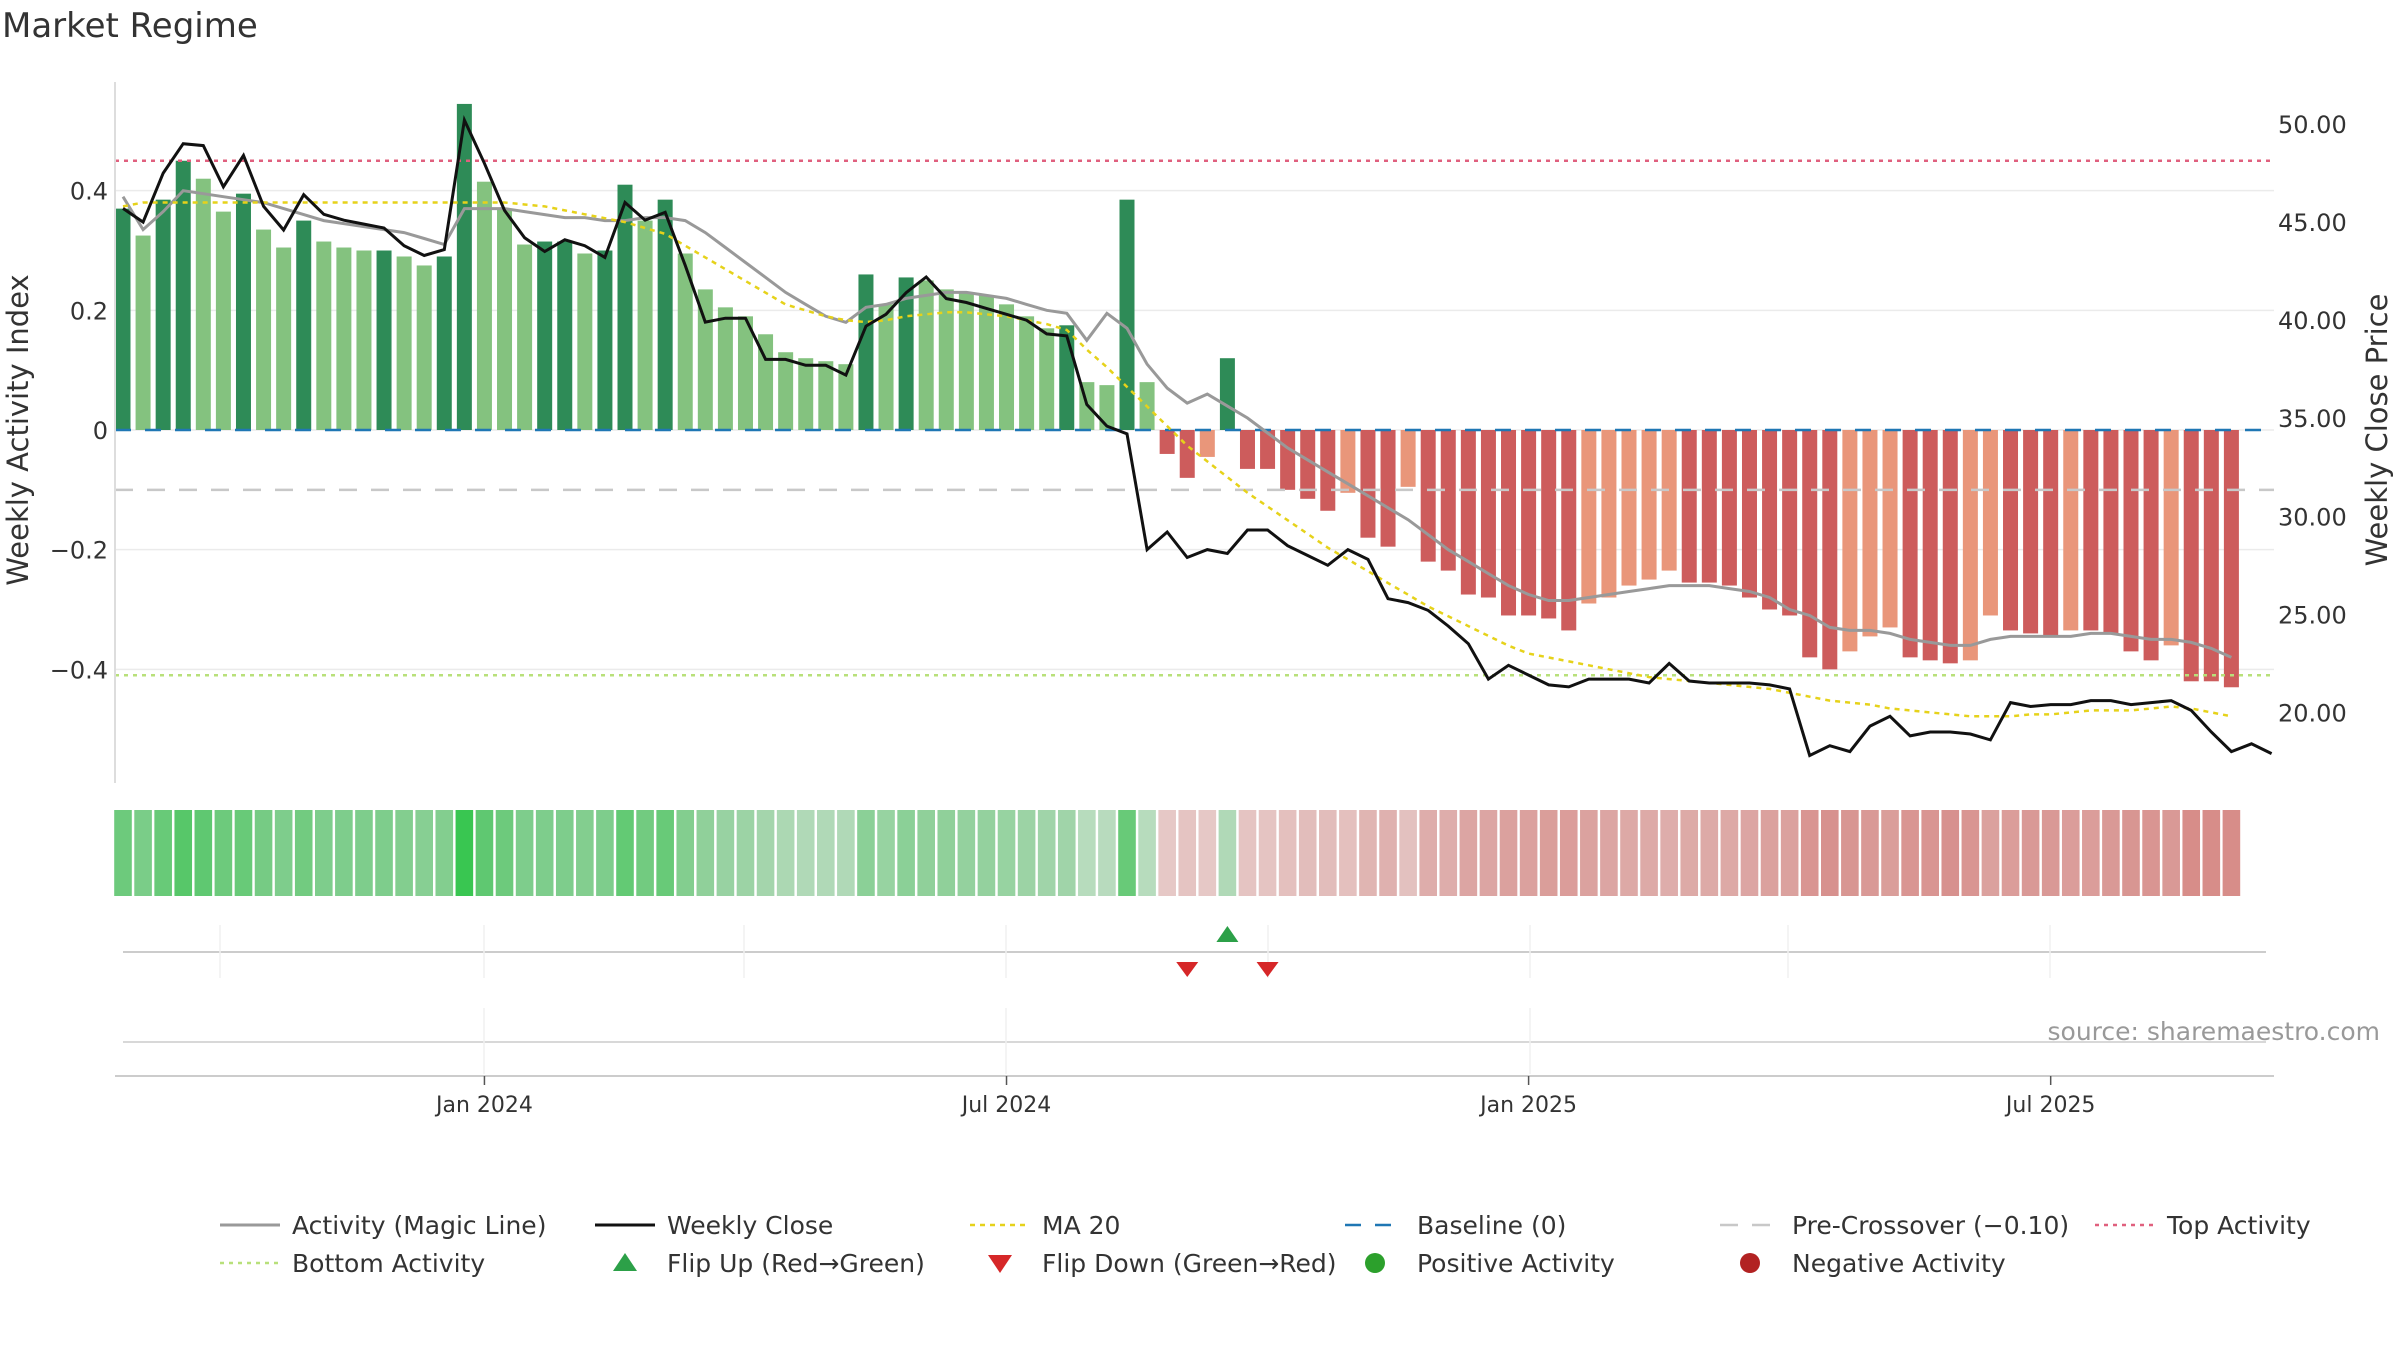 The image size is (2400, 1354). I want to click on legend-swatch-pos, so click(1375, 1263).